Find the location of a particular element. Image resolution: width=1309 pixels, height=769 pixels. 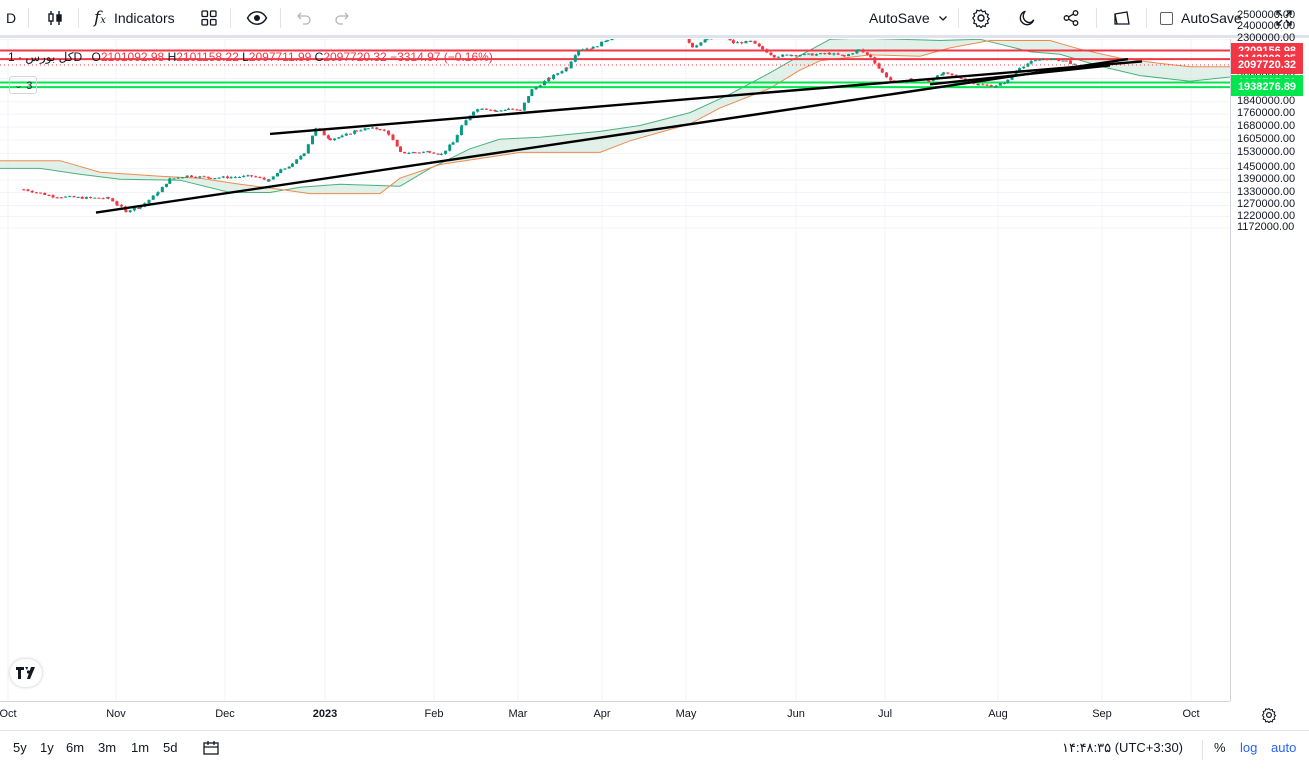

range-button-1m: 1m is located at coordinates (140, 747).